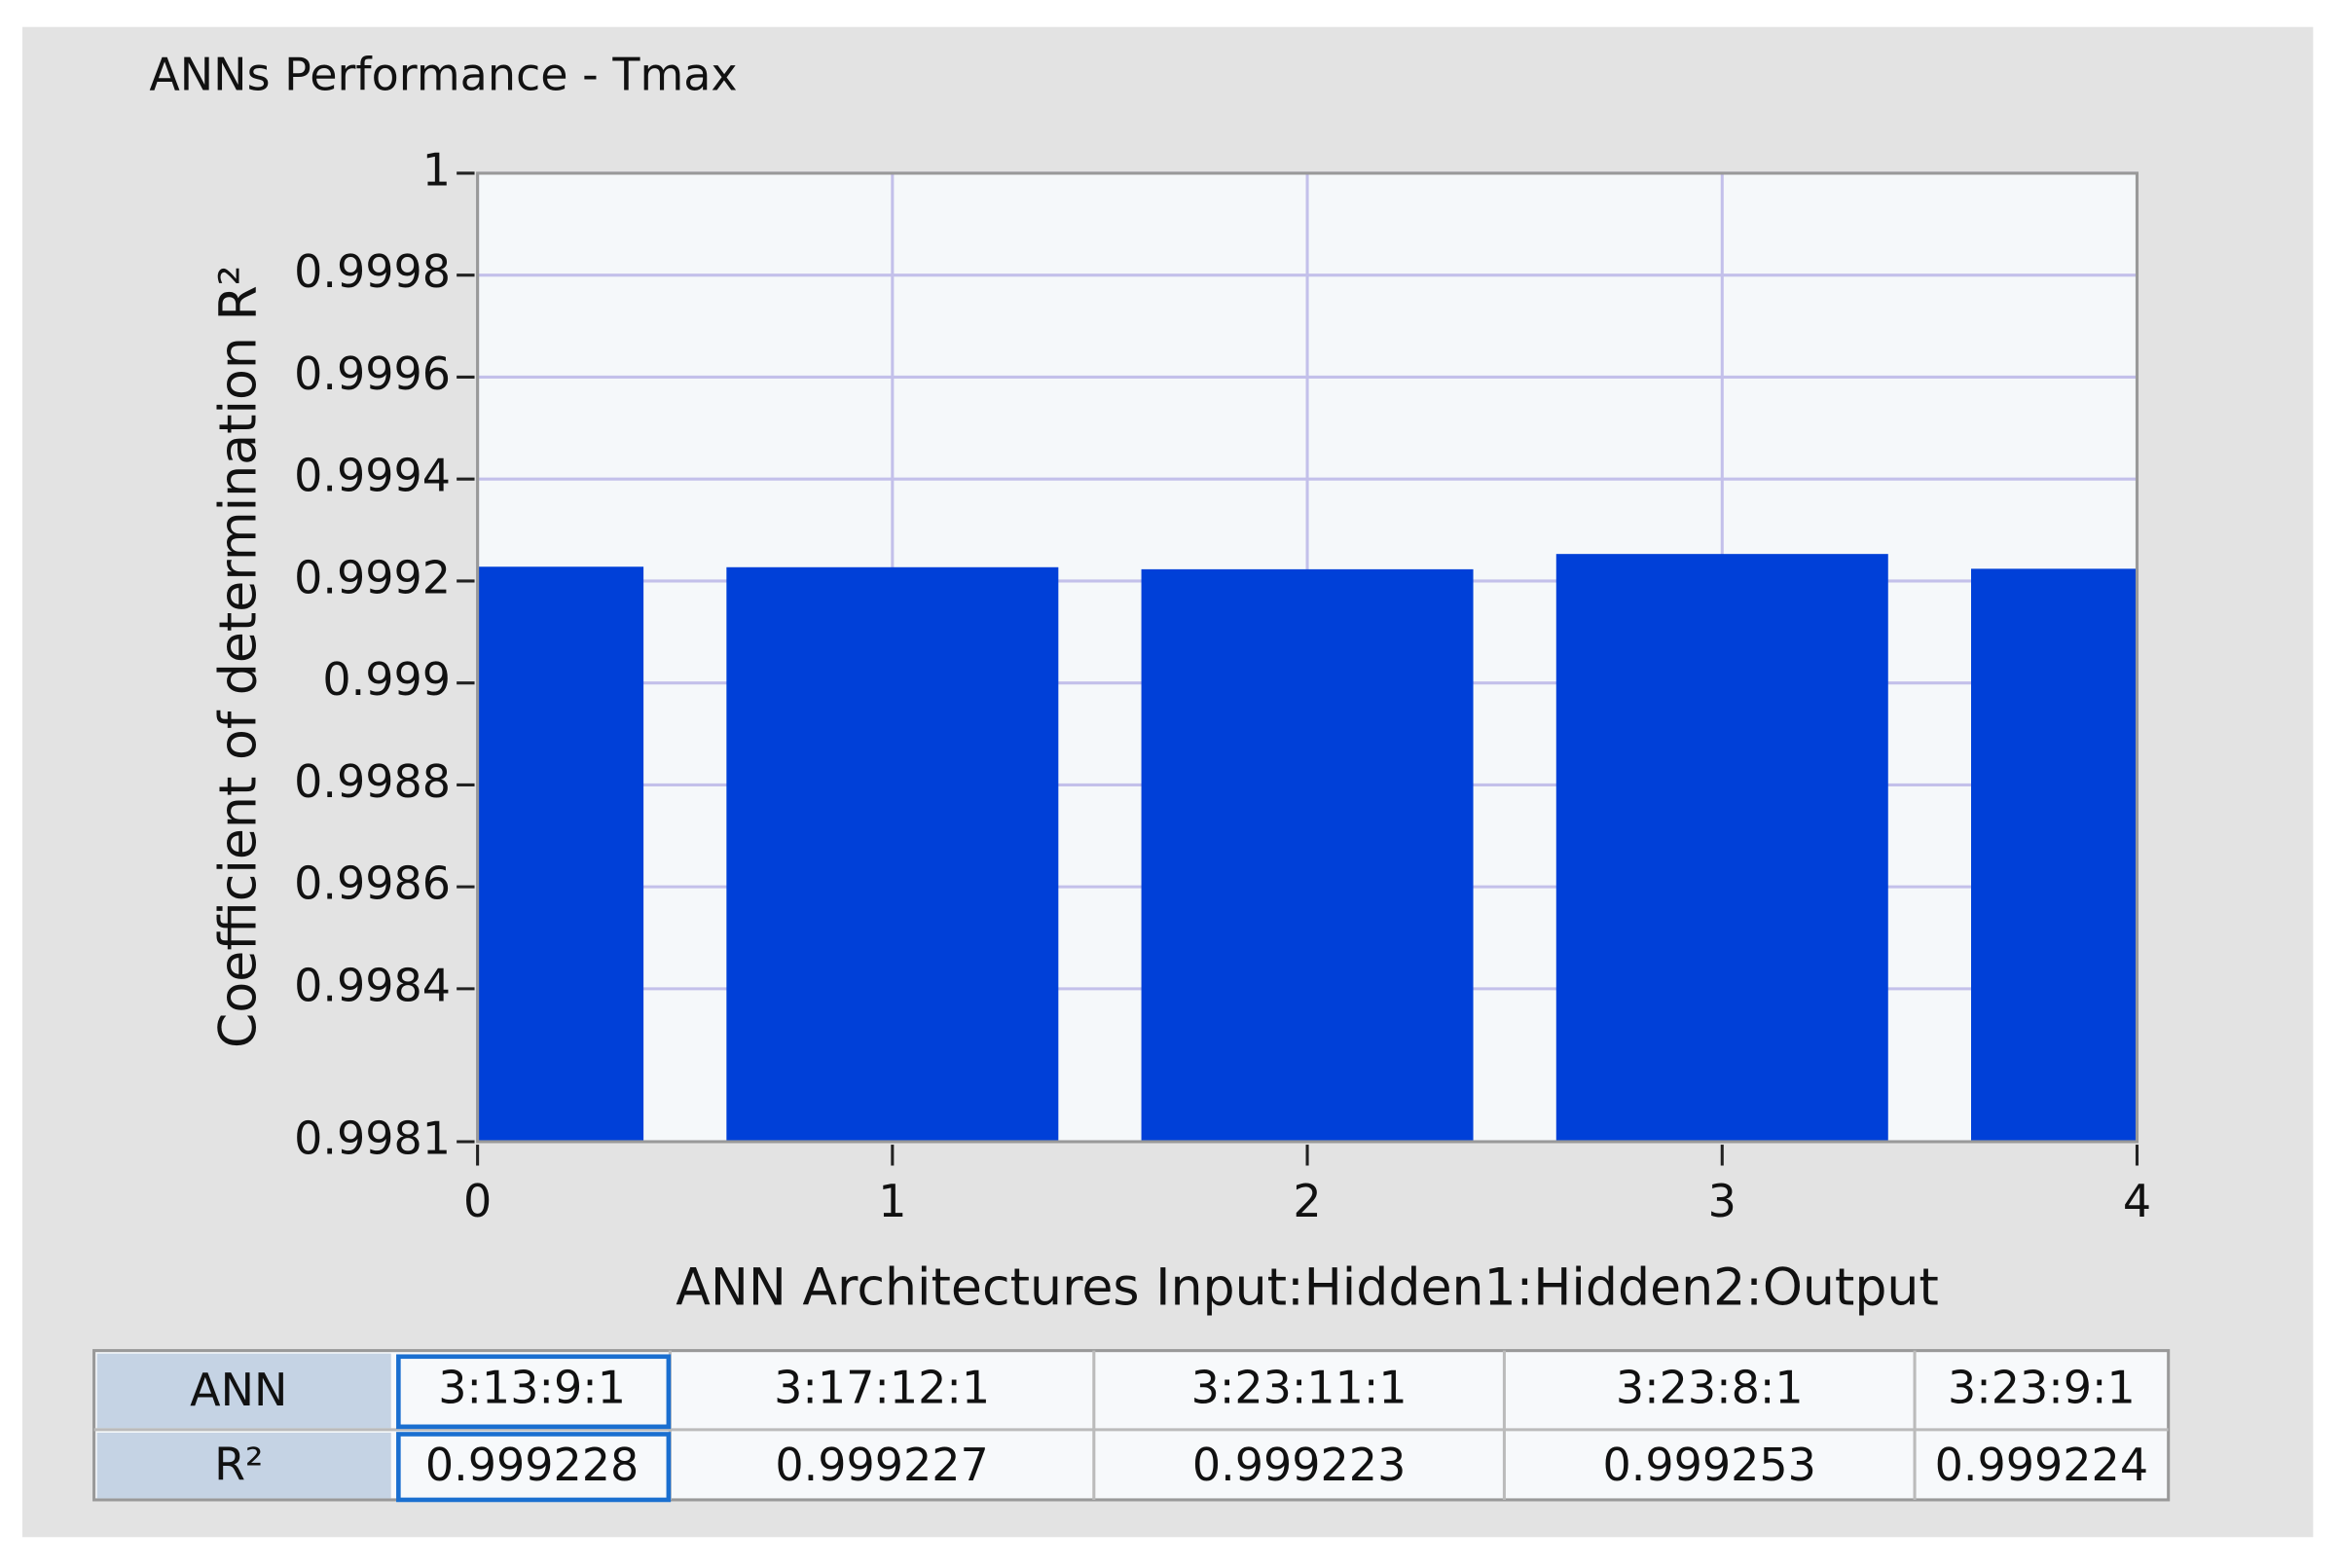 Image resolution: width=2340 pixels, height=1568 pixels. What do you see at coordinates (238, 656) in the screenshot?
I see `y-axis-label: Coefficient of determination R²` at bounding box center [238, 656].